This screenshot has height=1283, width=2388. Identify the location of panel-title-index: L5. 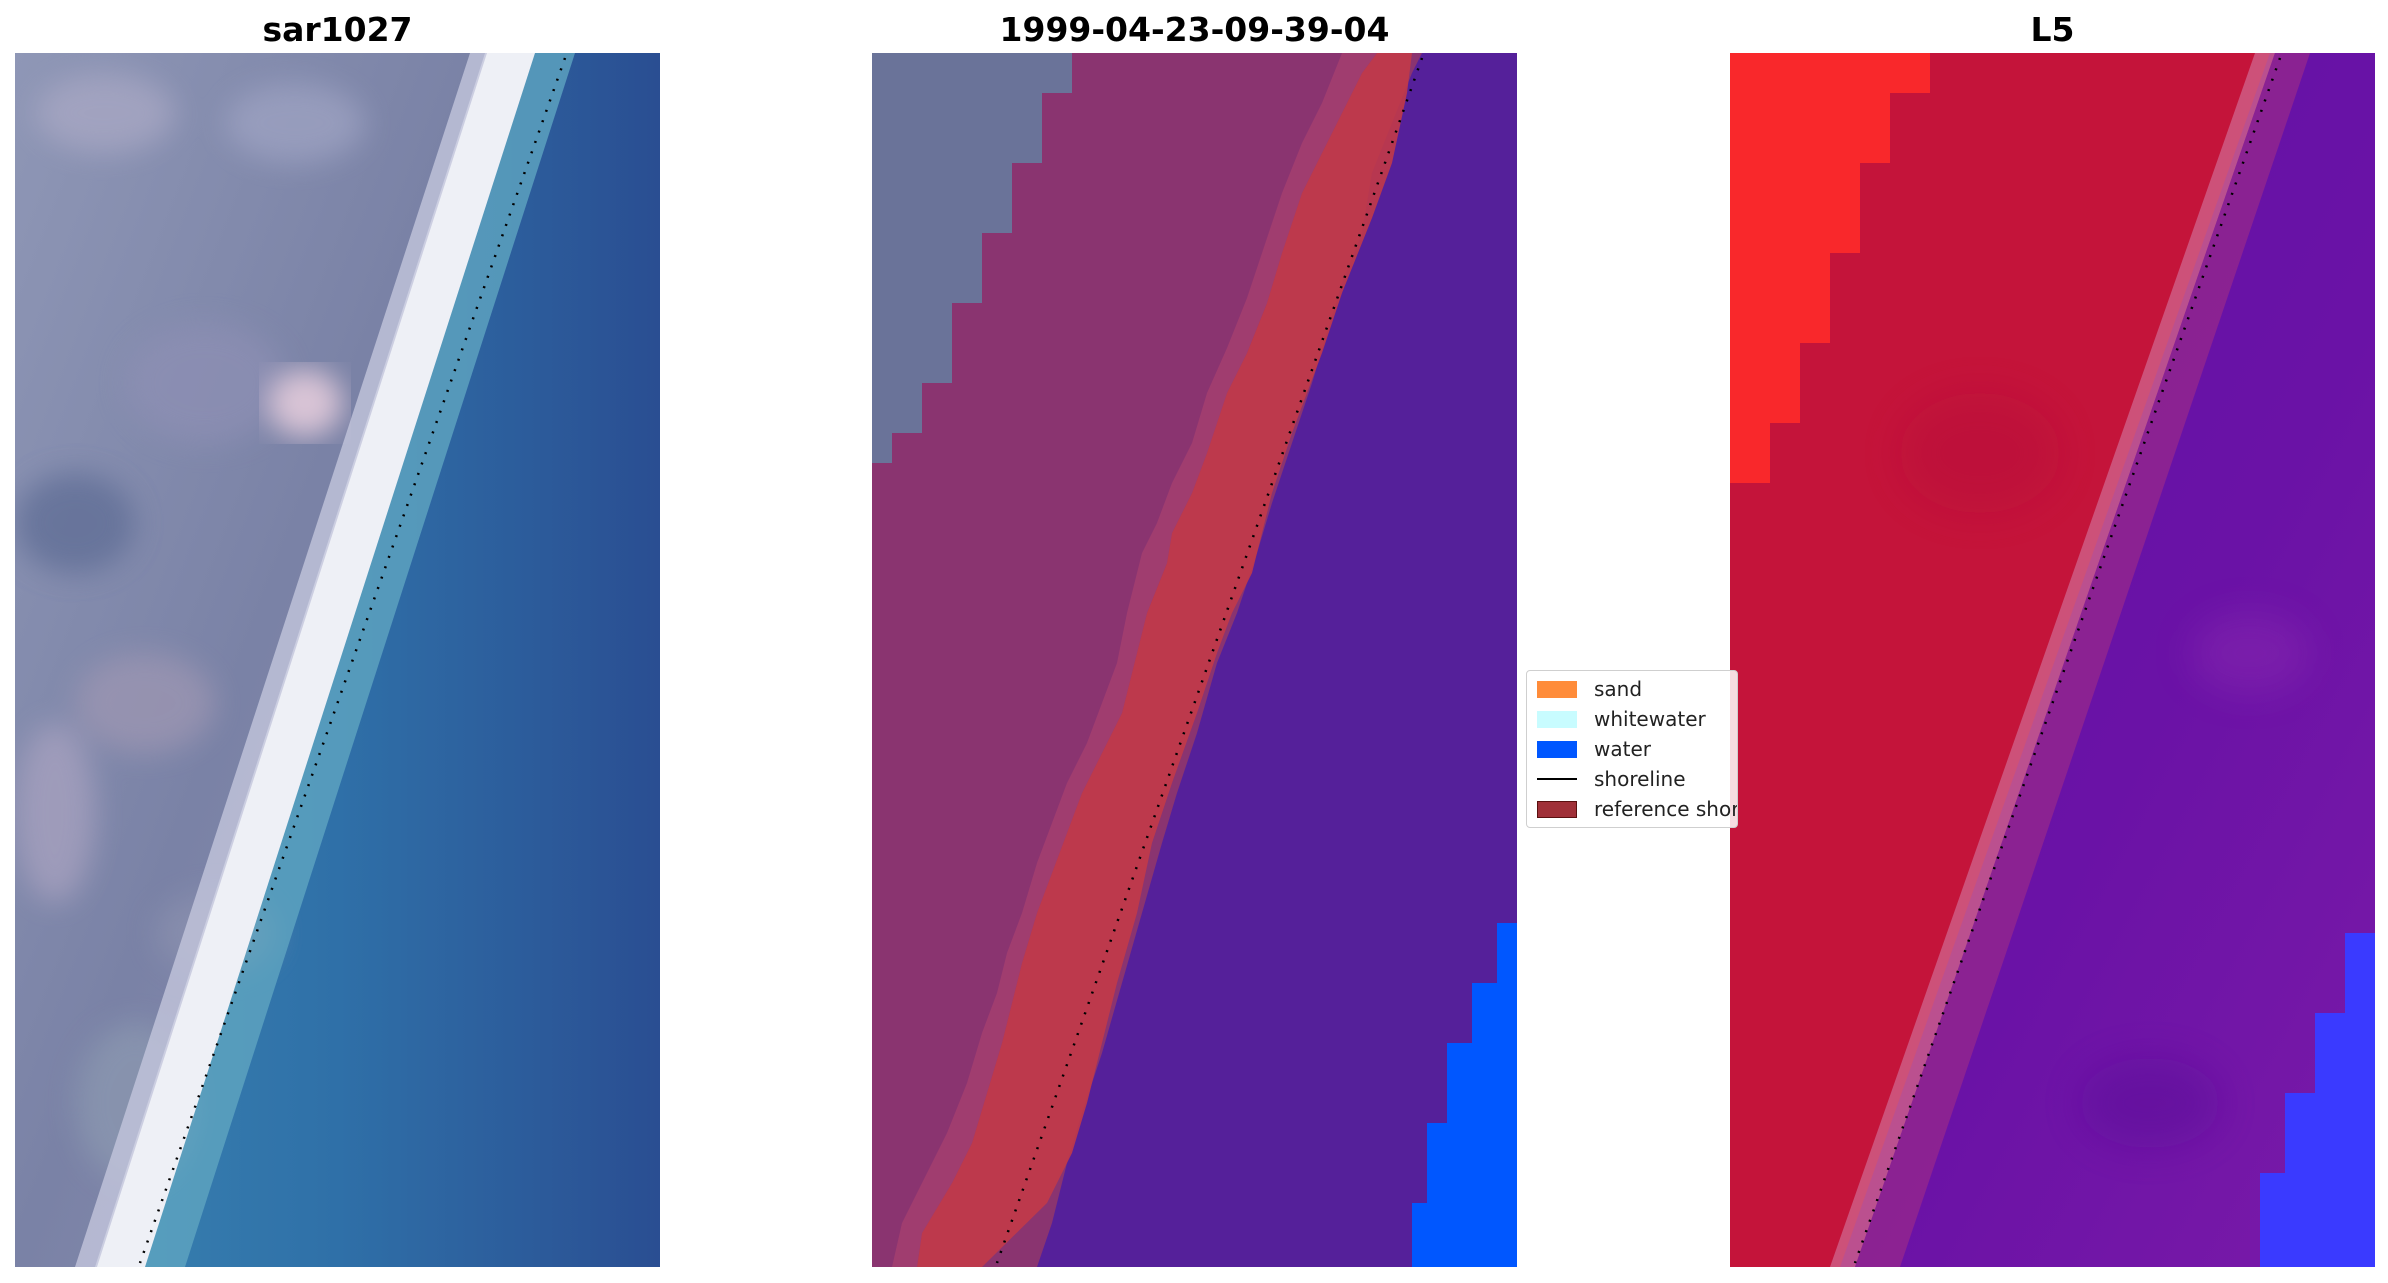
(2052, 29).